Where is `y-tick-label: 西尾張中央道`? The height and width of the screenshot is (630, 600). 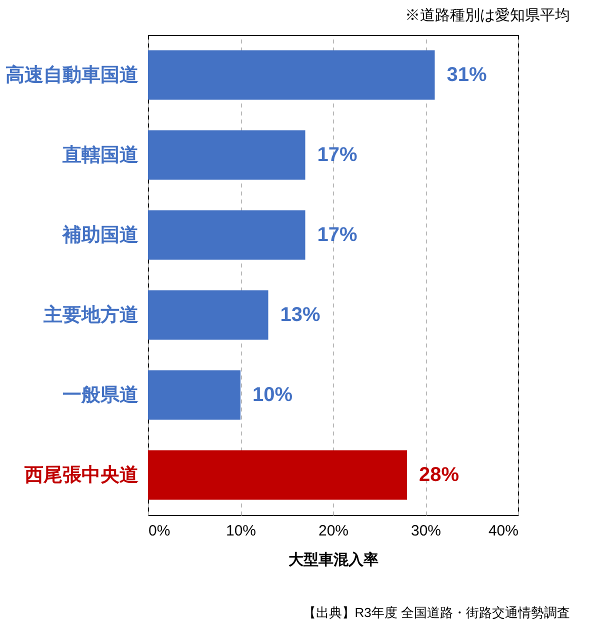 y-tick-label: 西尾張中央道 is located at coordinates (81, 475).